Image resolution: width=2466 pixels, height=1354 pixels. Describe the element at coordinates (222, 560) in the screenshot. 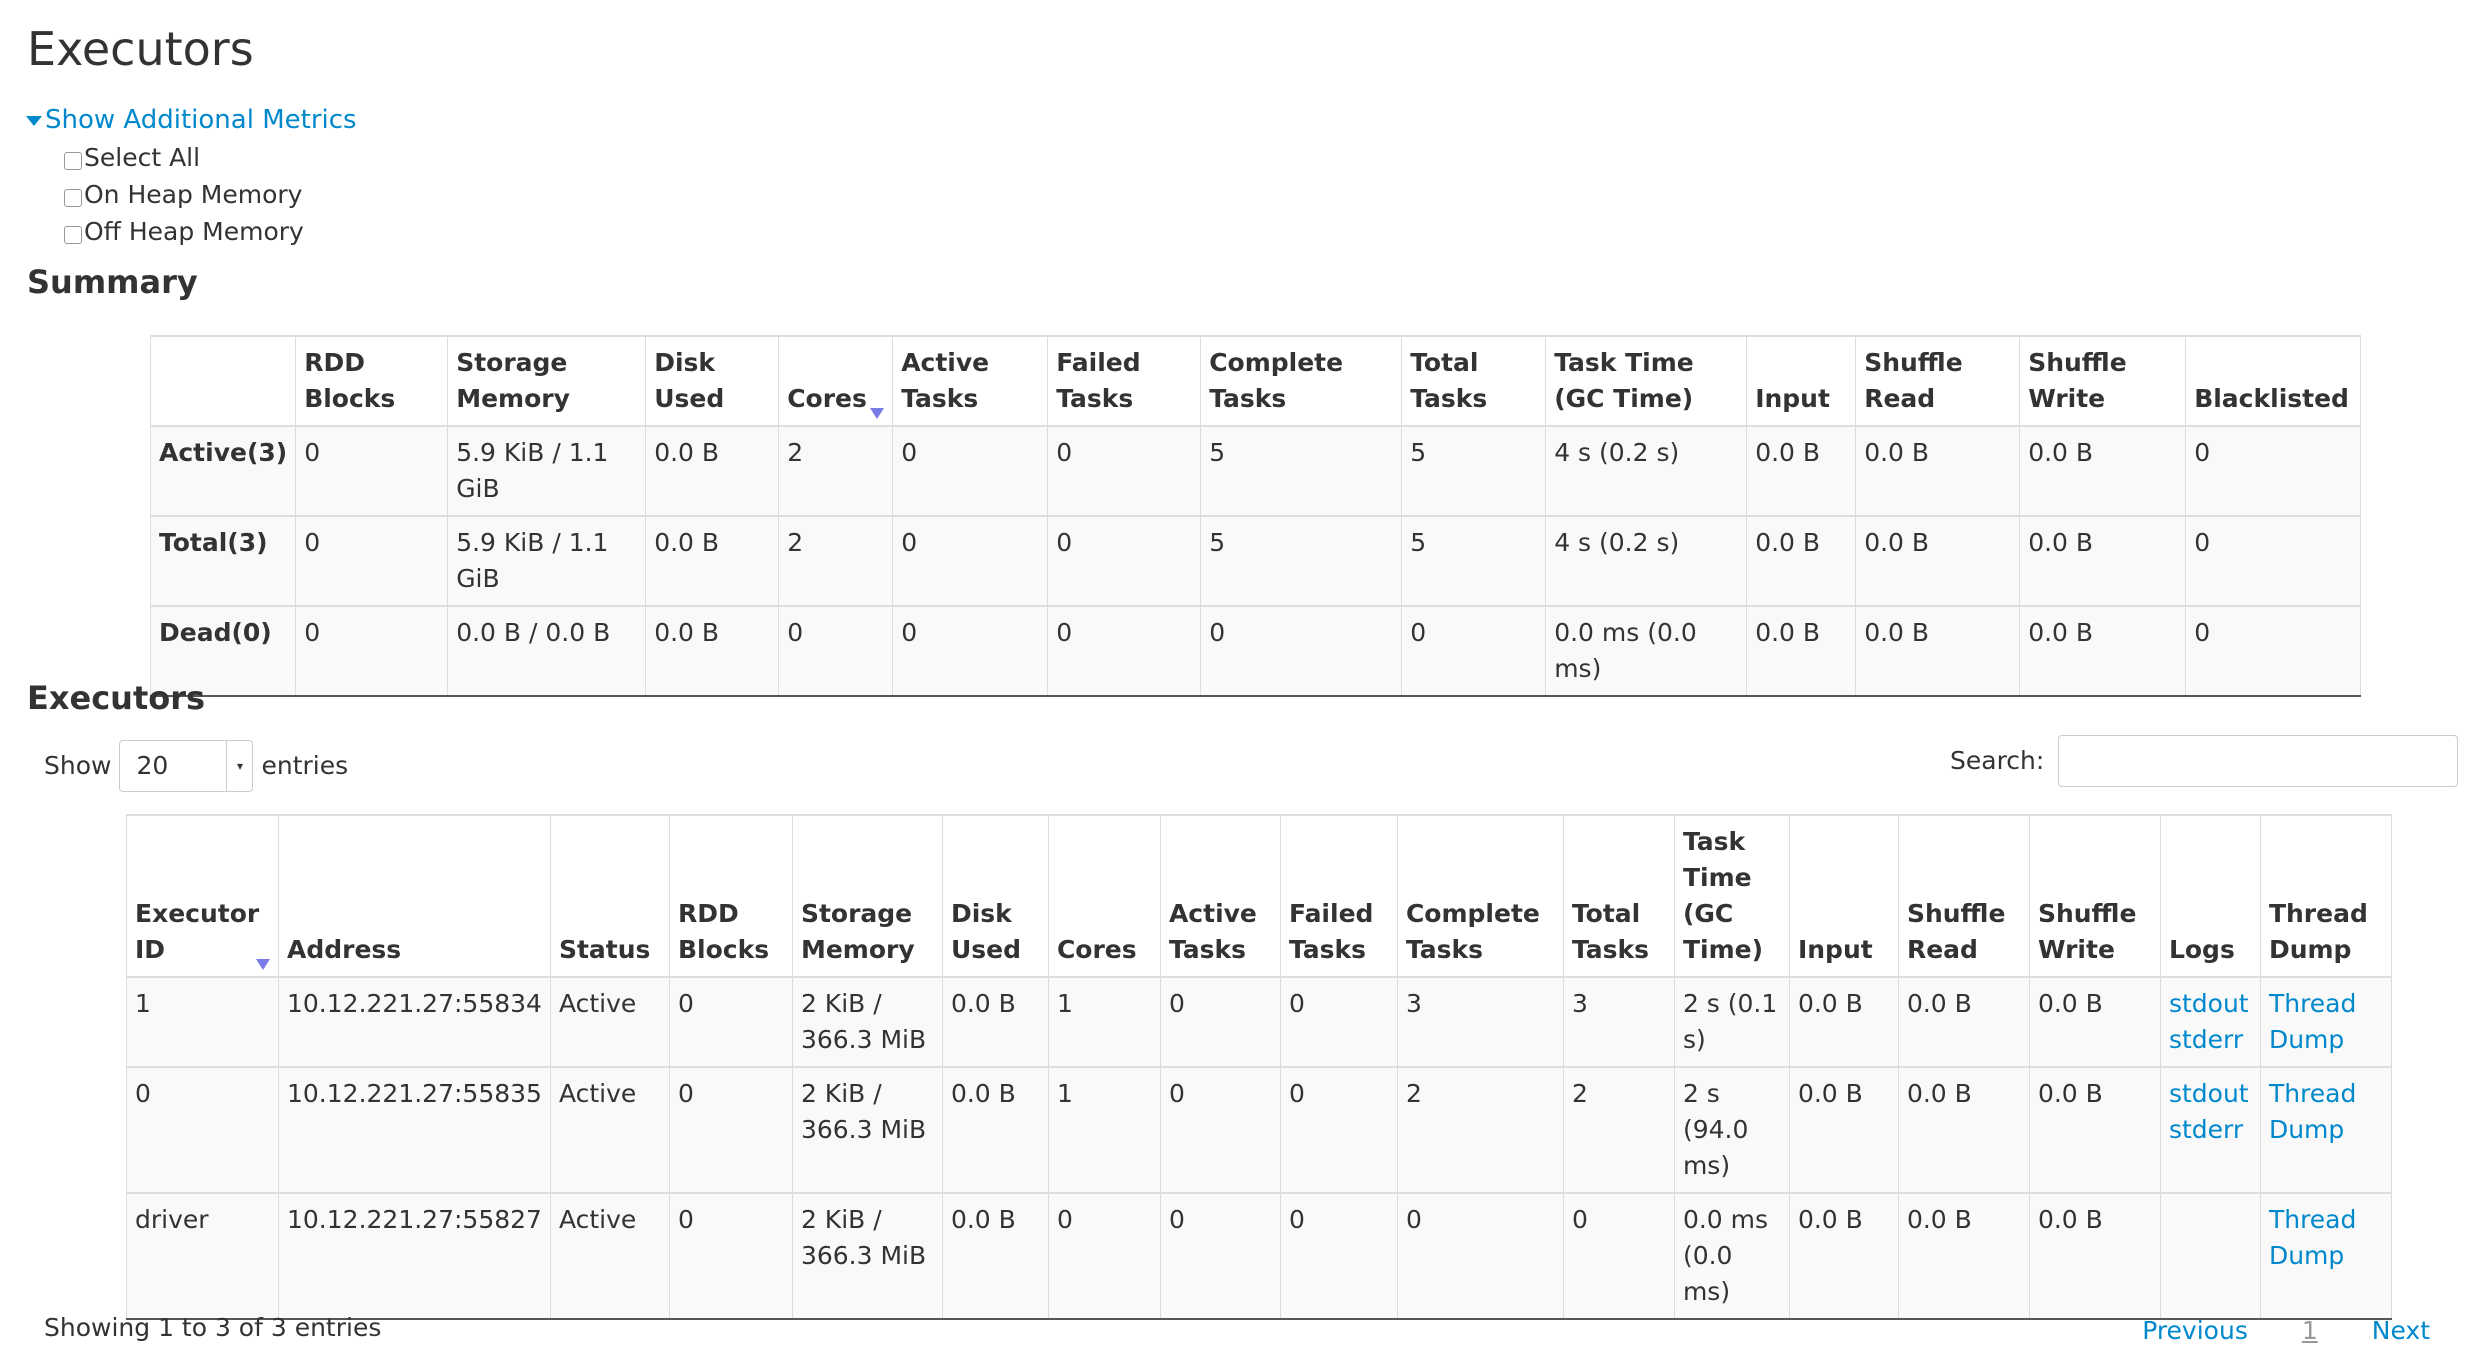

I see `row-label: Total(3)` at that location.